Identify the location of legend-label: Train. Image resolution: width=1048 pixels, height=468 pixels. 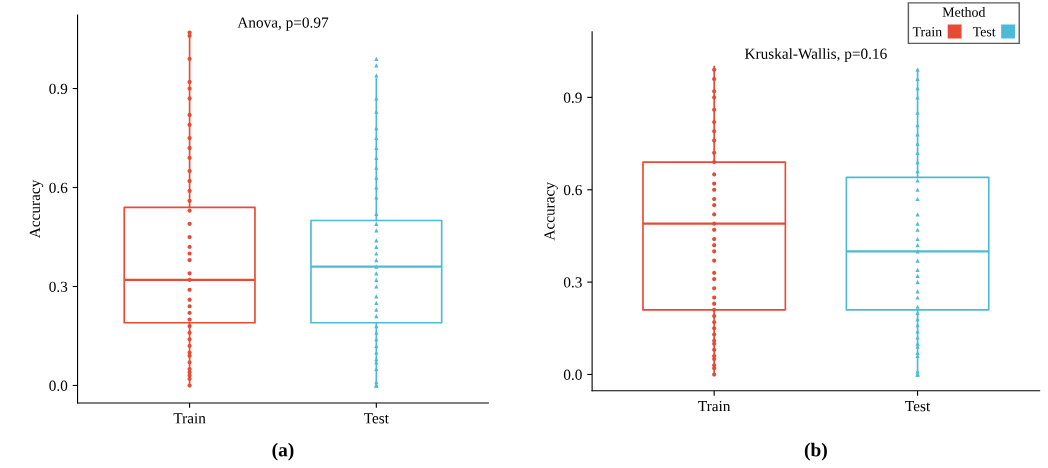
(927, 32).